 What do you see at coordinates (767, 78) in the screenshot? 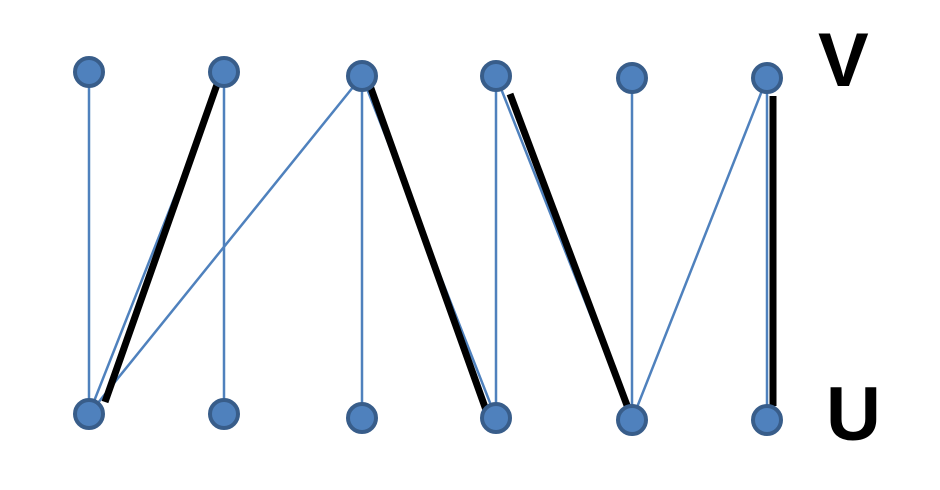
I see `node-v6` at bounding box center [767, 78].